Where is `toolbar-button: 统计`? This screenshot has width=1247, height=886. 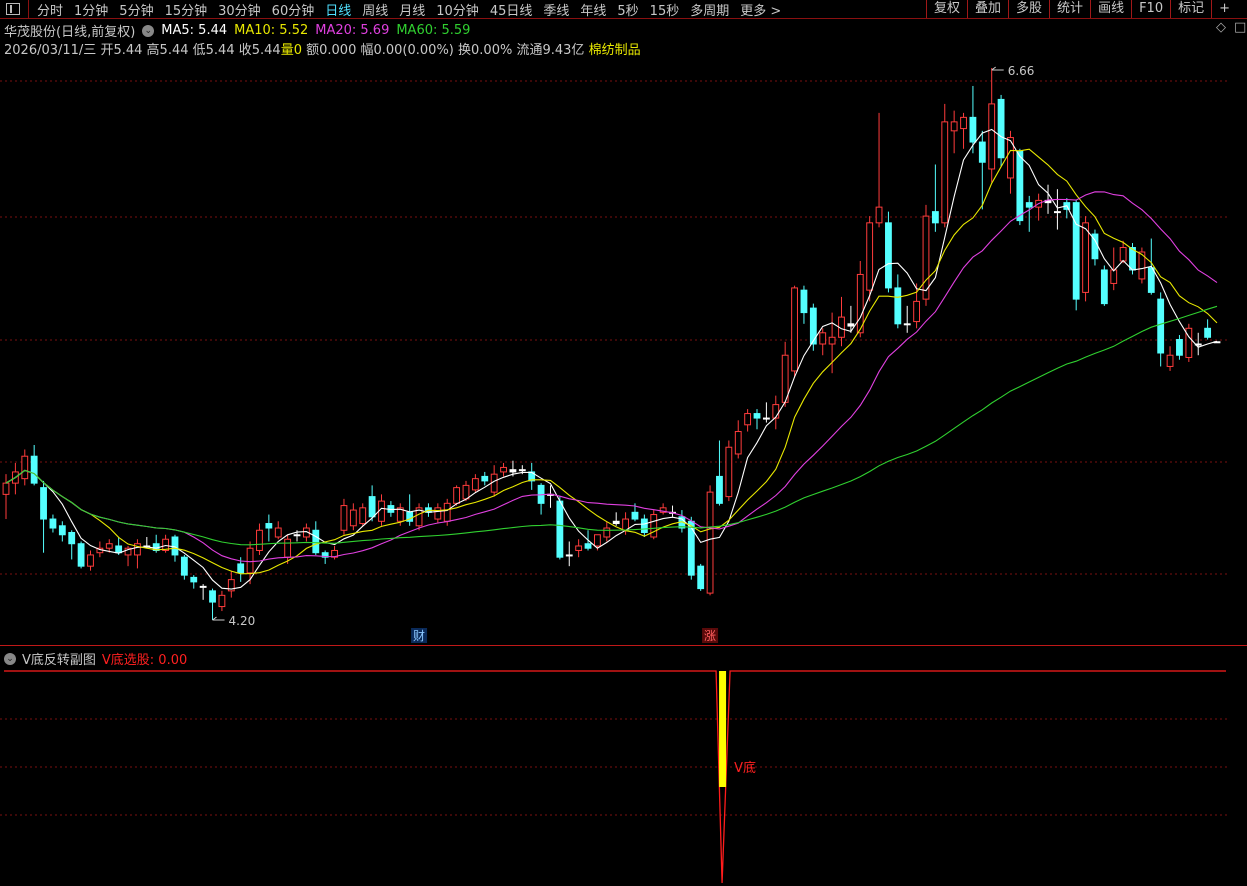
toolbar-button: 统计 is located at coordinates (1069, 9).